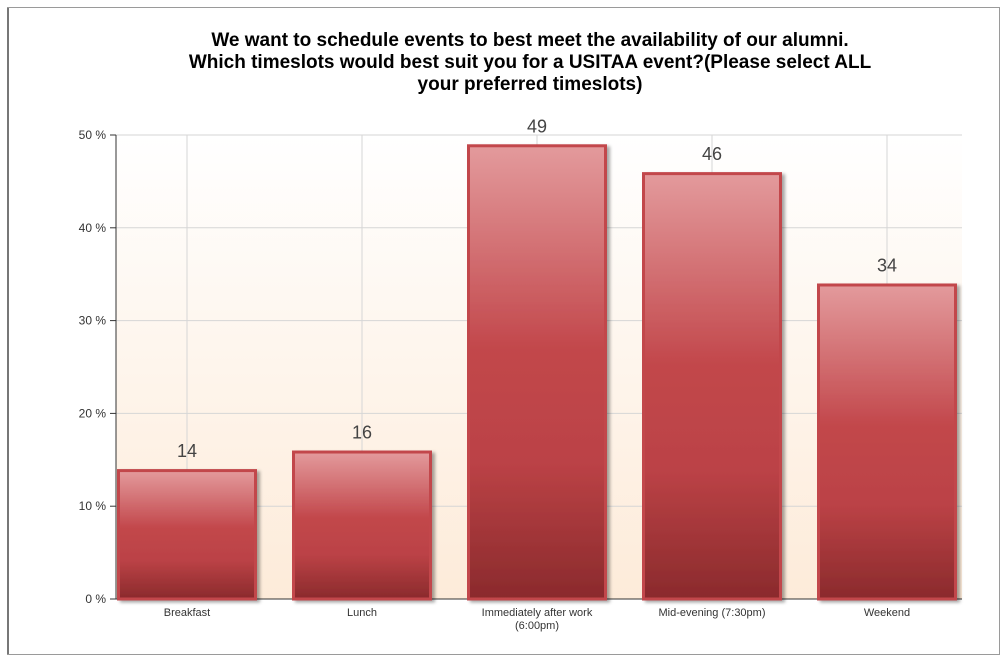 The image size is (1003, 667). I want to click on chart-title: your preferred timeslots), so click(530, 84).